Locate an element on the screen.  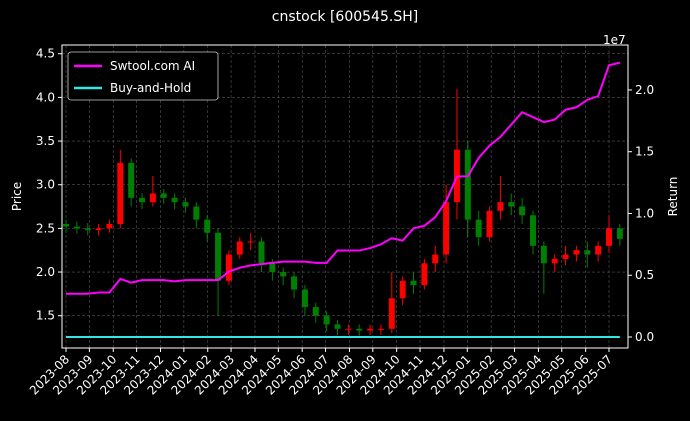
y-tick-label: 3.0 is located at coordinates (45, 185).